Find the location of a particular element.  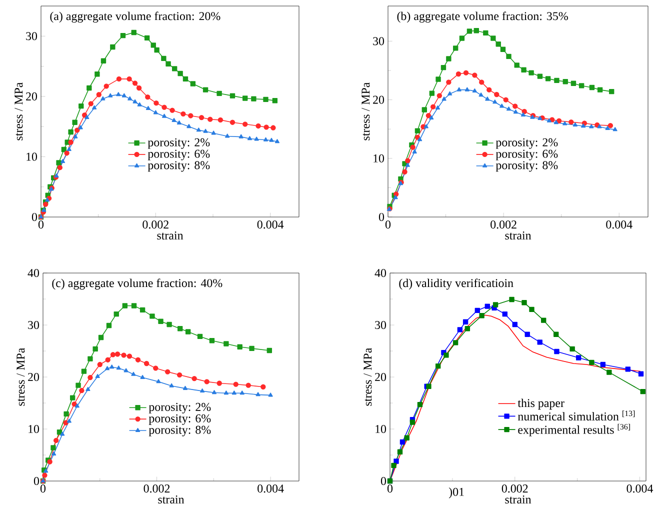

chart-title: (c) aggregate volume fraction: 40% is located at coordinates (137, 284).